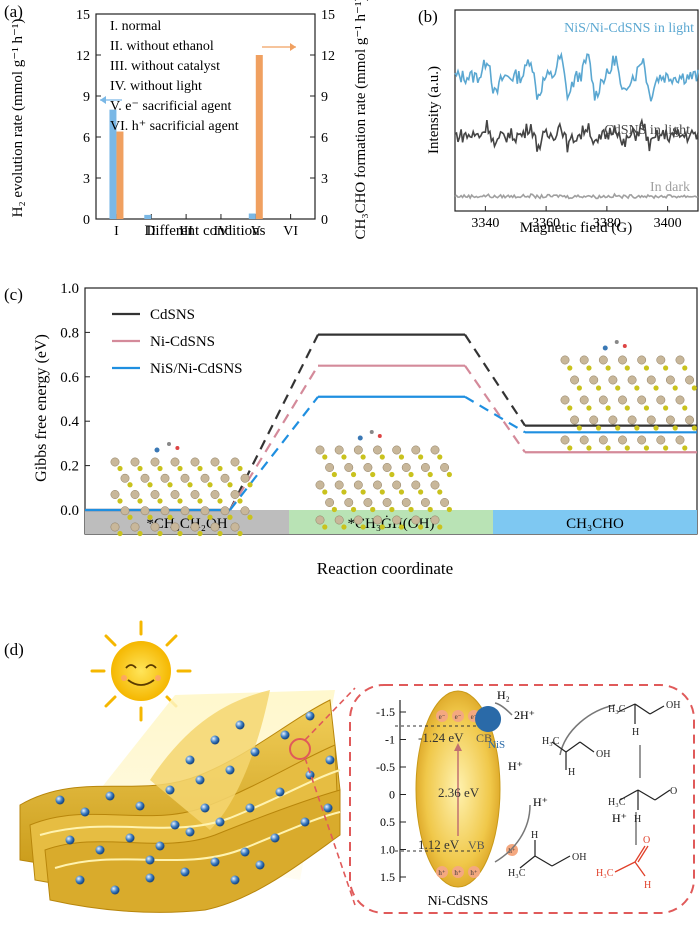 This screenshot has width=700, height=929. Describe the element at coordinates (174, 126) in the screenshot. I see `a-legend-entry: VI. h⁺ sacrificial agent` at that location.